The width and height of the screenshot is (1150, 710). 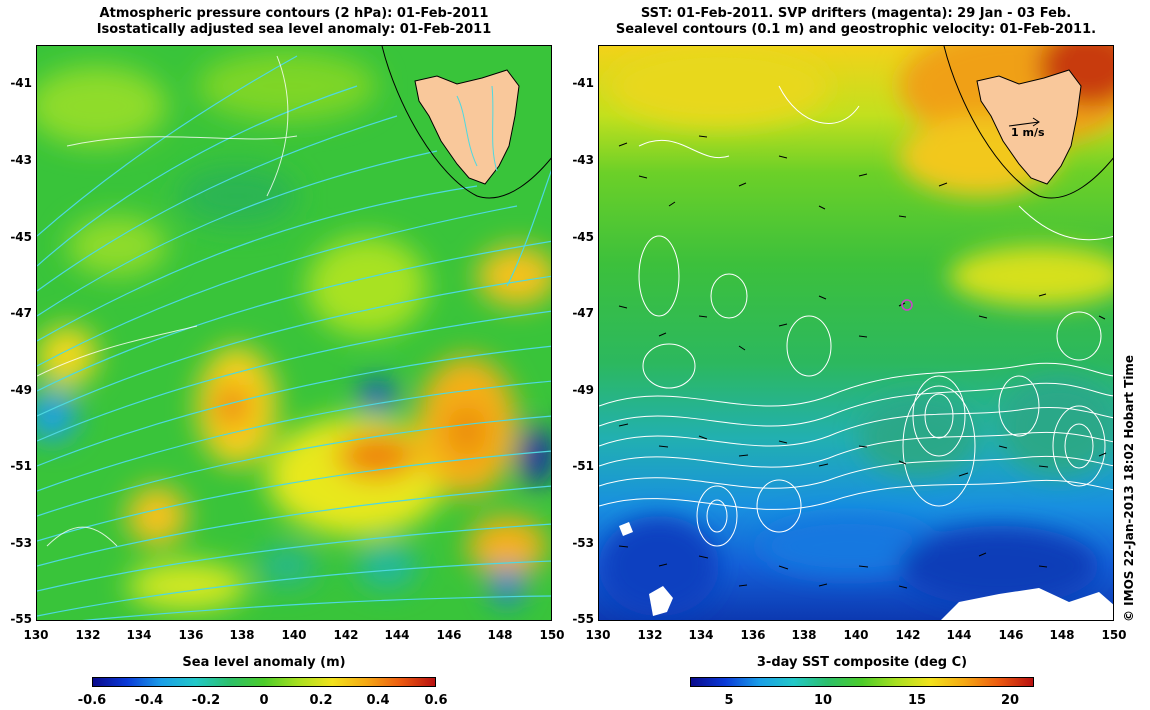 What do you see at coordinates (862, 682) in the screenshot?
I see `right-colorbar` at bounding box center [862, 682].